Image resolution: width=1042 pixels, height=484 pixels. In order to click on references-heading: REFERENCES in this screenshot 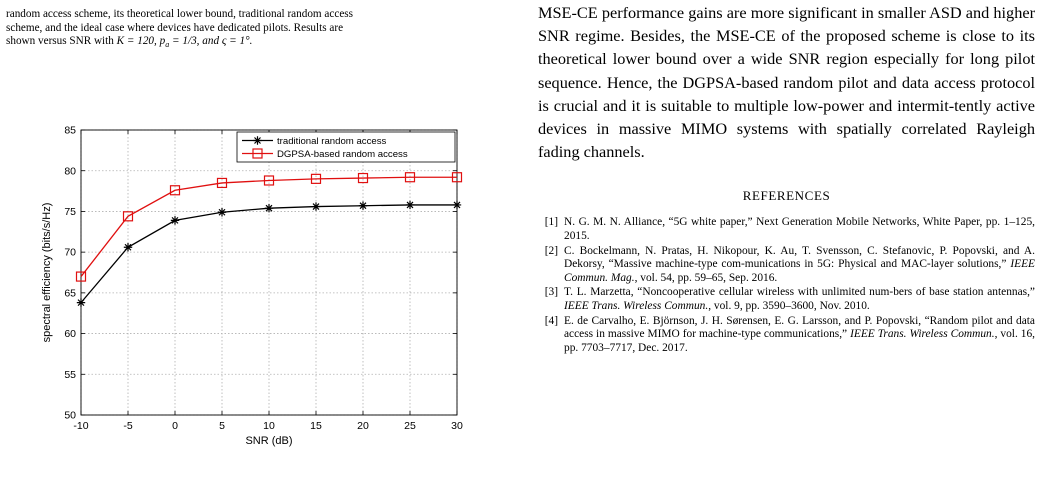, I will do `click(786, 196)`.